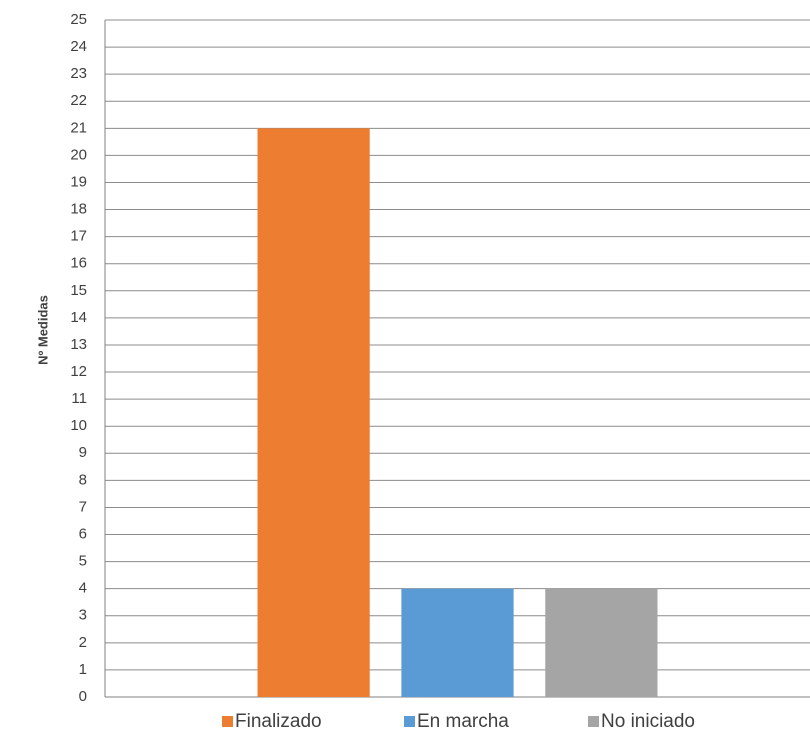 Image resolution: width=810 pixels, height=737 pixels. I want to click on y-tick-label: 11, so click(79, 398).